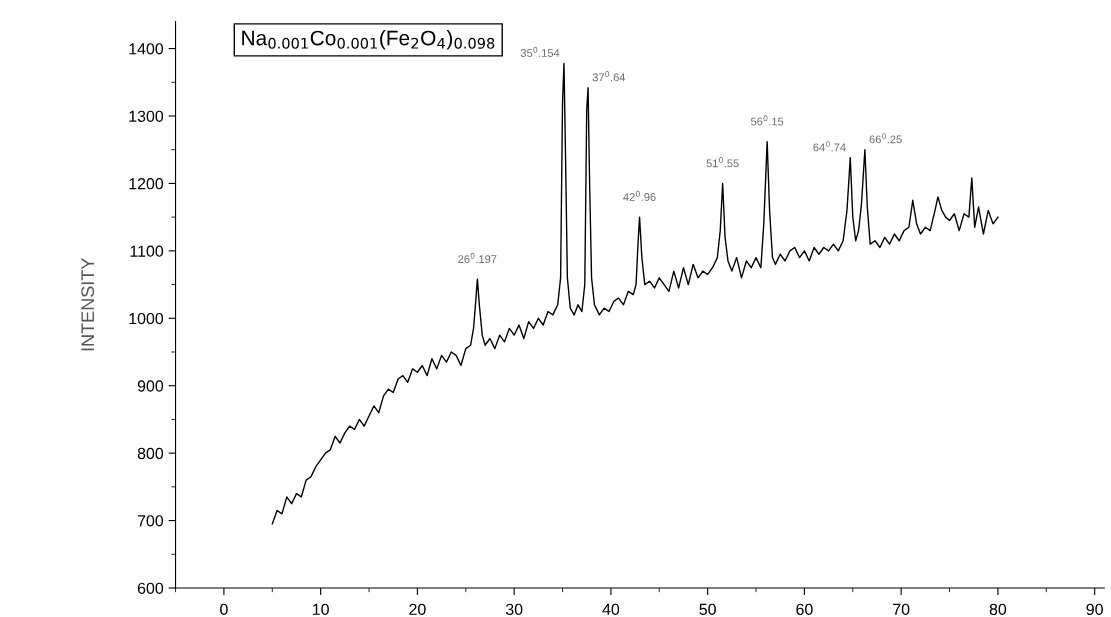  What do you see at coordinates (540, 51) in the screenshot?
I see `annotation: 35$^{0}$.154` at bounding box center [540, 51].